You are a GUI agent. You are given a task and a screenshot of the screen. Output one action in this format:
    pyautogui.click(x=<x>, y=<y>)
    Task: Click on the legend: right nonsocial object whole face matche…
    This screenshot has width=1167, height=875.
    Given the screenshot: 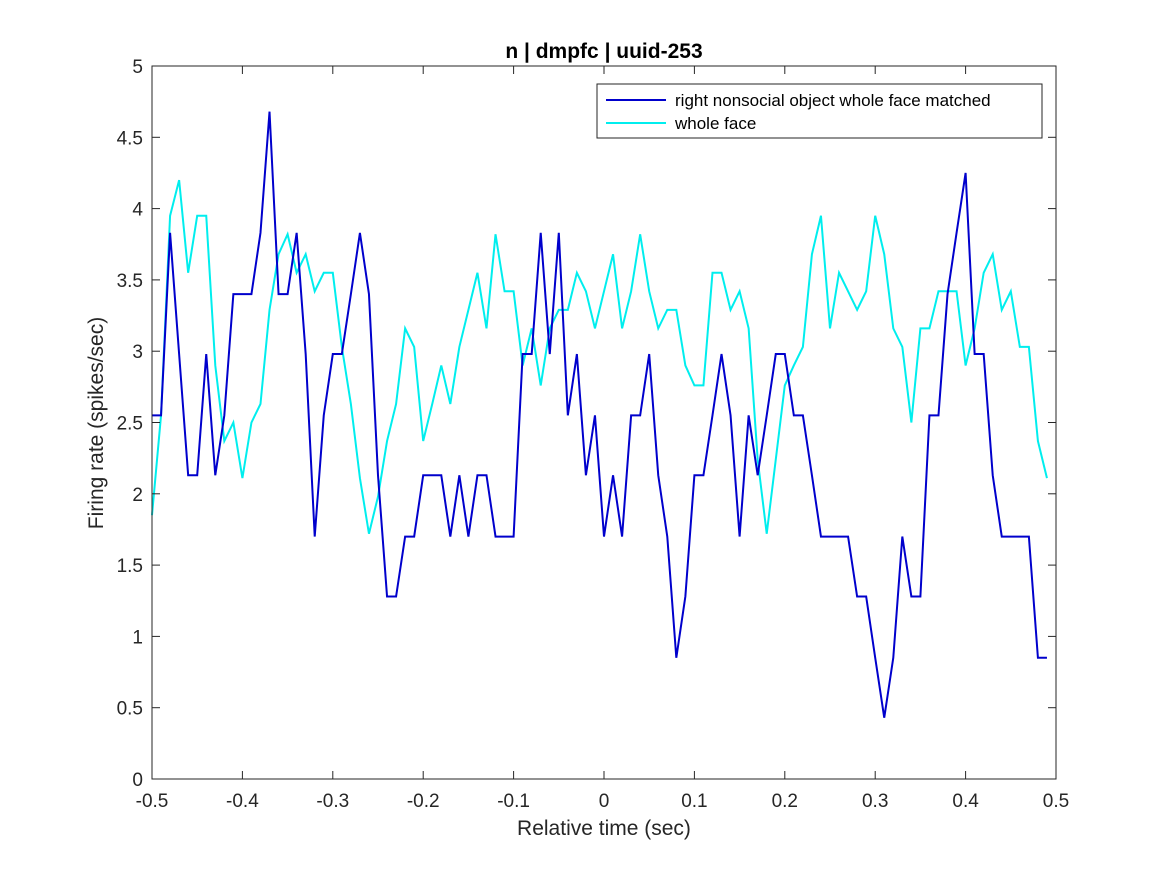 What is the action you would take?
    pyautogui.click(x=819, y=111)
    